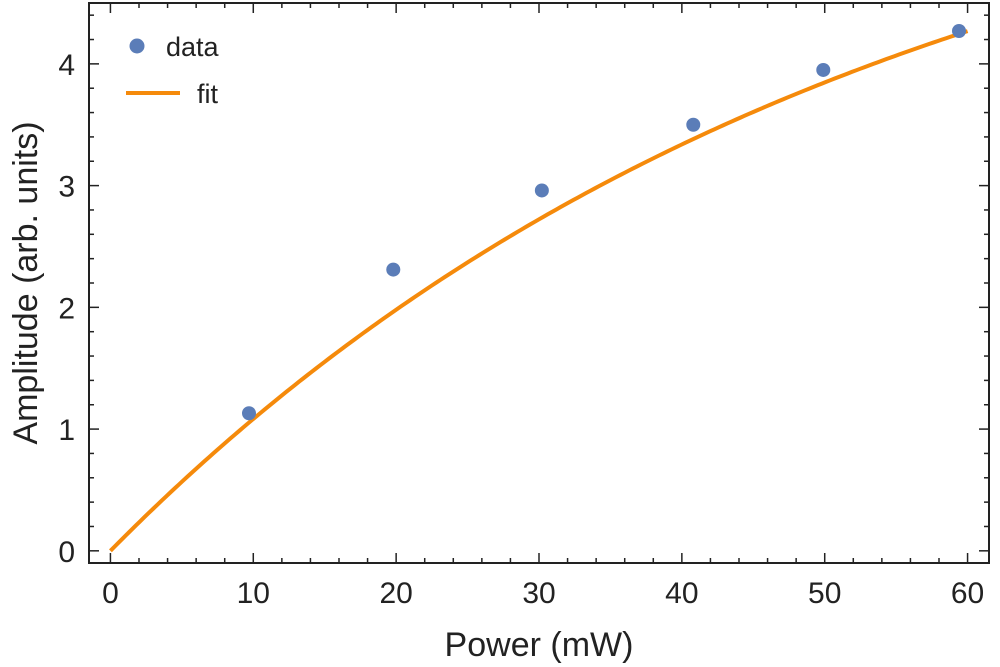 This screenshot has height=667, width=1000. Describe the element at coordinates (66, 430) in the screenshot. I see `y-tick-label: 1` at that location.